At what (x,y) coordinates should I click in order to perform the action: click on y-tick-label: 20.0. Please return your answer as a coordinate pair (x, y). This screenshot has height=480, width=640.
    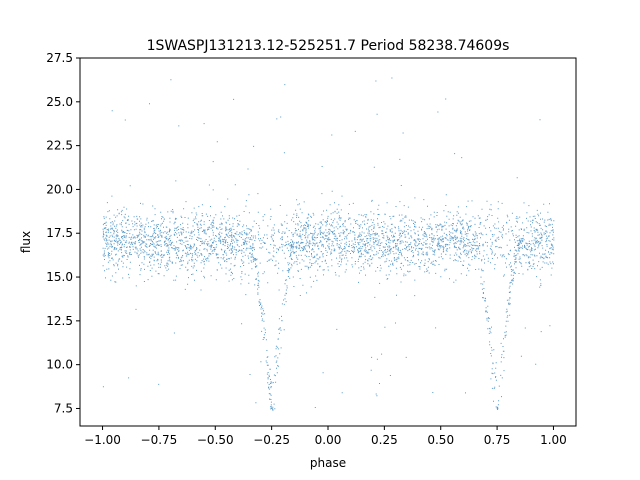
    Looking at the image, I should click on (59, 189).